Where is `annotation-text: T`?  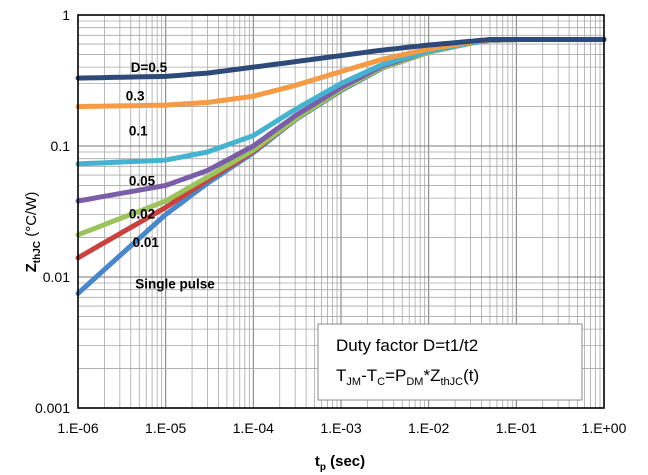 annotation-text: T is located at coordinates (341, 375).